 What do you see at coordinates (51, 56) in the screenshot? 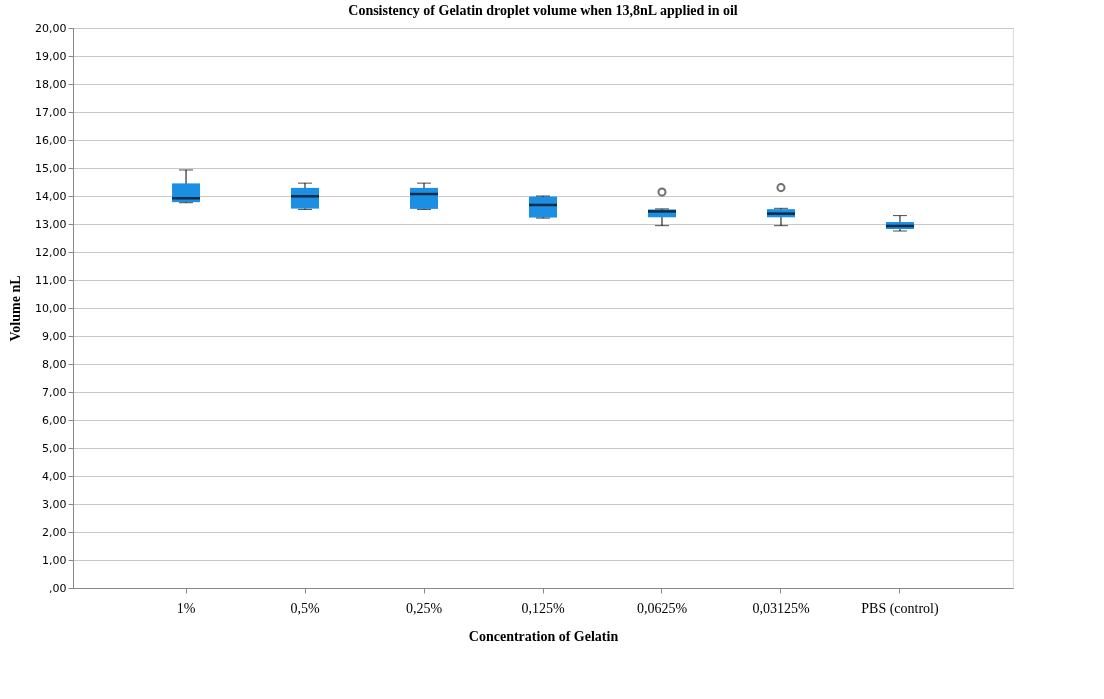
I see `y-tick-label: 19,00` at bounding box center [51, 56].